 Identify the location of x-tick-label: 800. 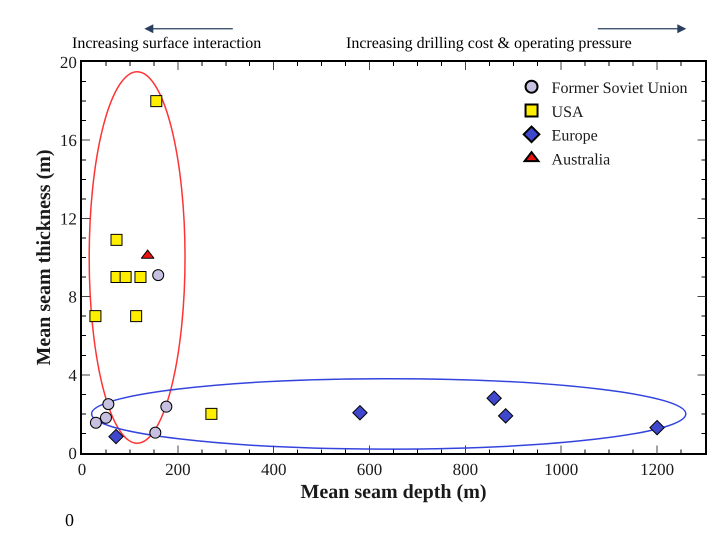
(465, 470).